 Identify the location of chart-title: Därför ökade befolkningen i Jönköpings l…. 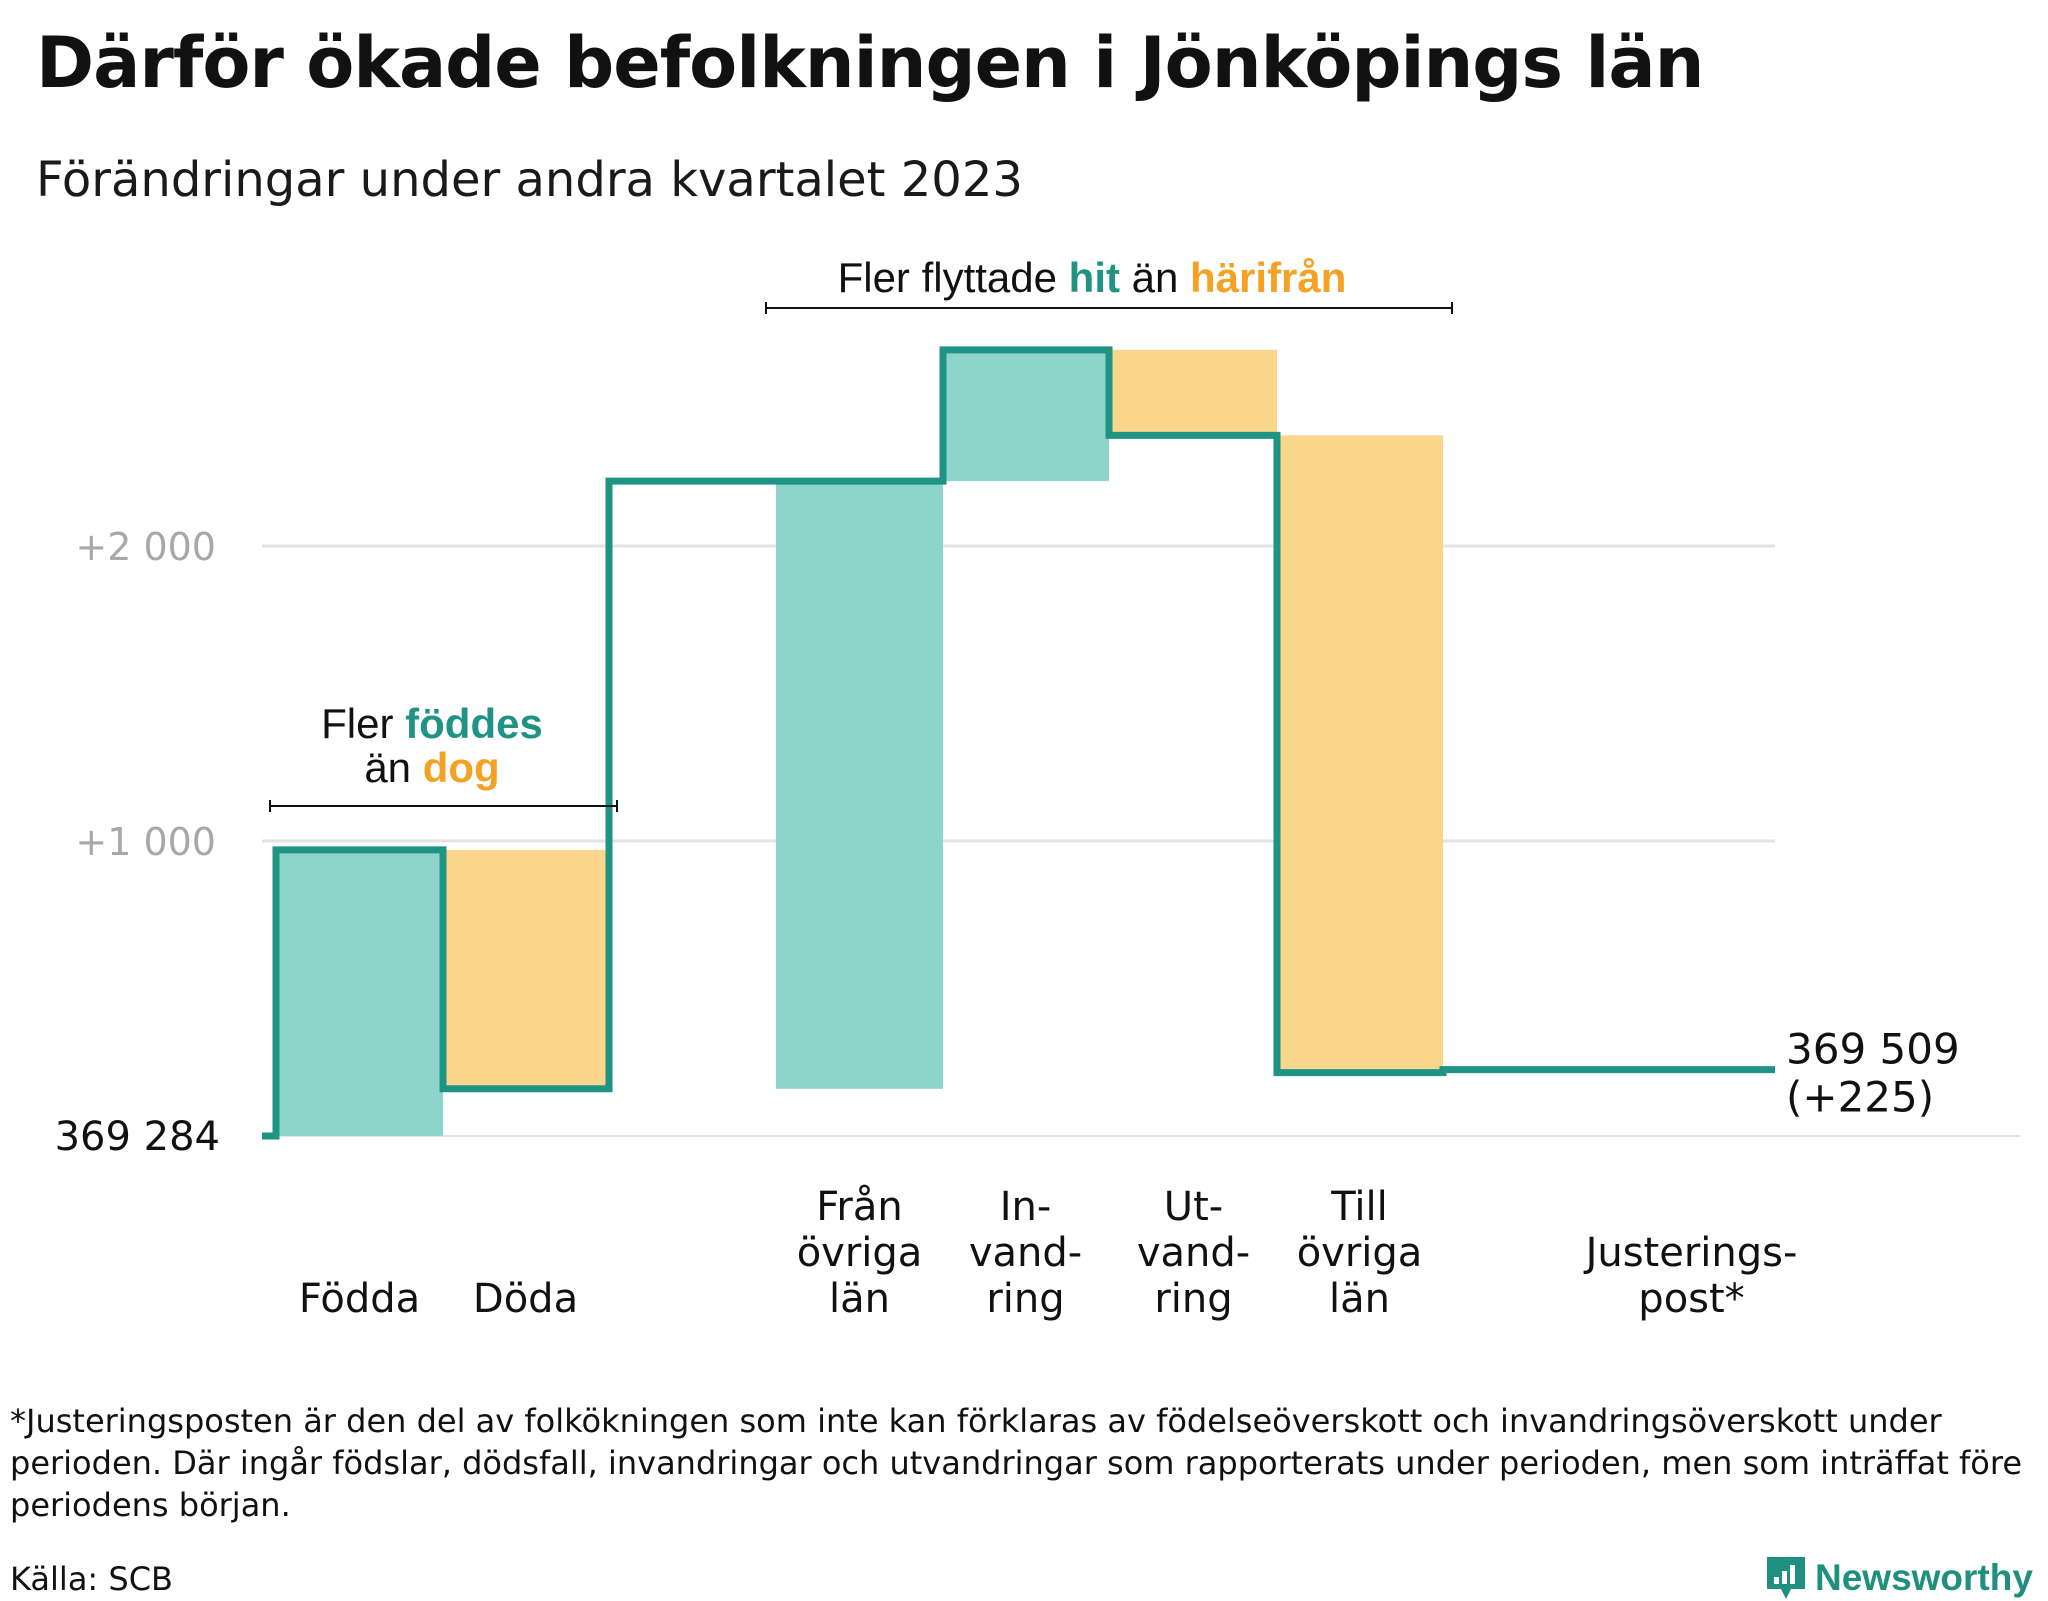
(870, 63).